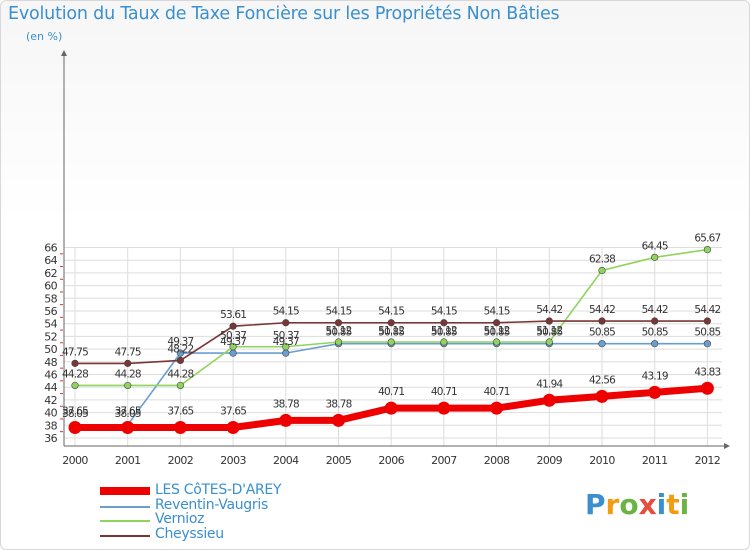 The width and height of the screenshot is (750, 550). I want to click on data-label-reventin-vaugris: 38.05, so click(75, 414).